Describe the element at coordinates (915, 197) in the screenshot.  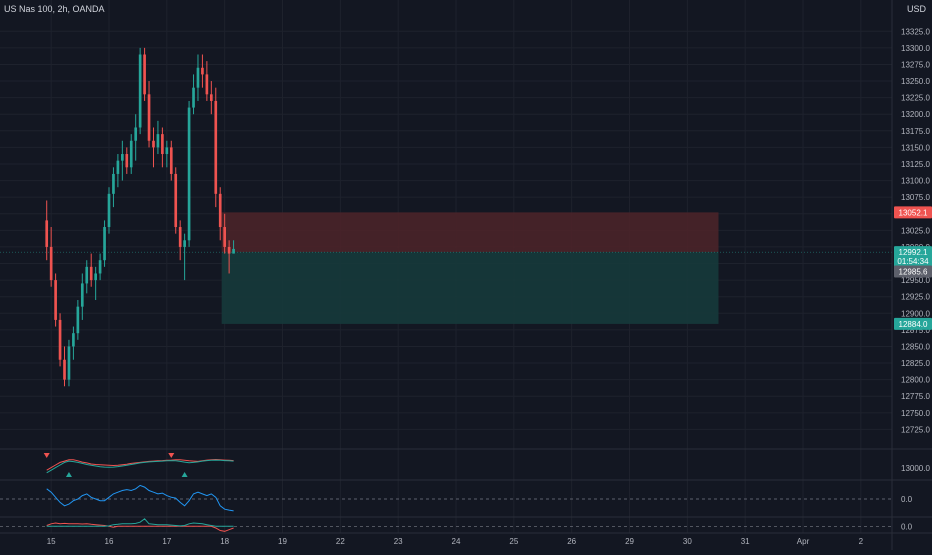
I see `y-tick-label: 13075.0` at that location.